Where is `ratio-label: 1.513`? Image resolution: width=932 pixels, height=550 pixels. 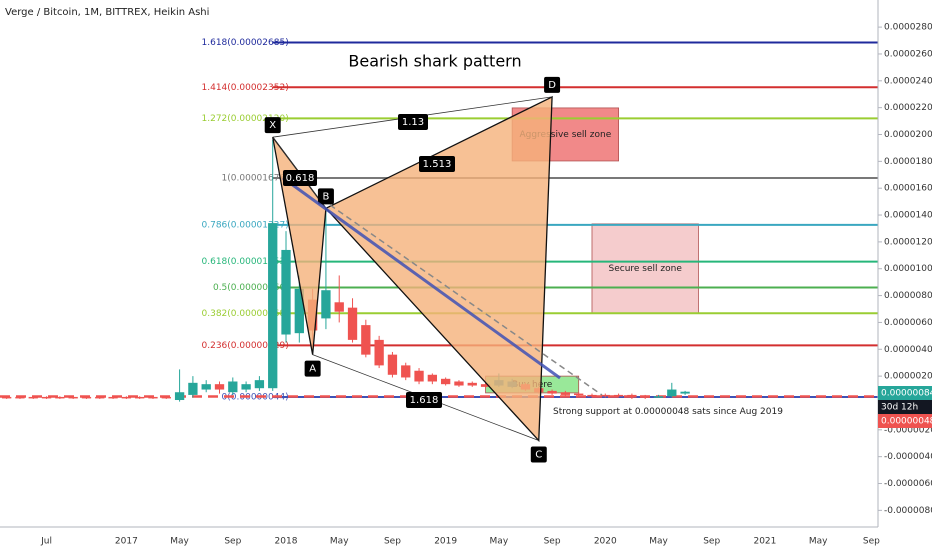
ratio-label: 1.513 is located at coordinates (437, 164).